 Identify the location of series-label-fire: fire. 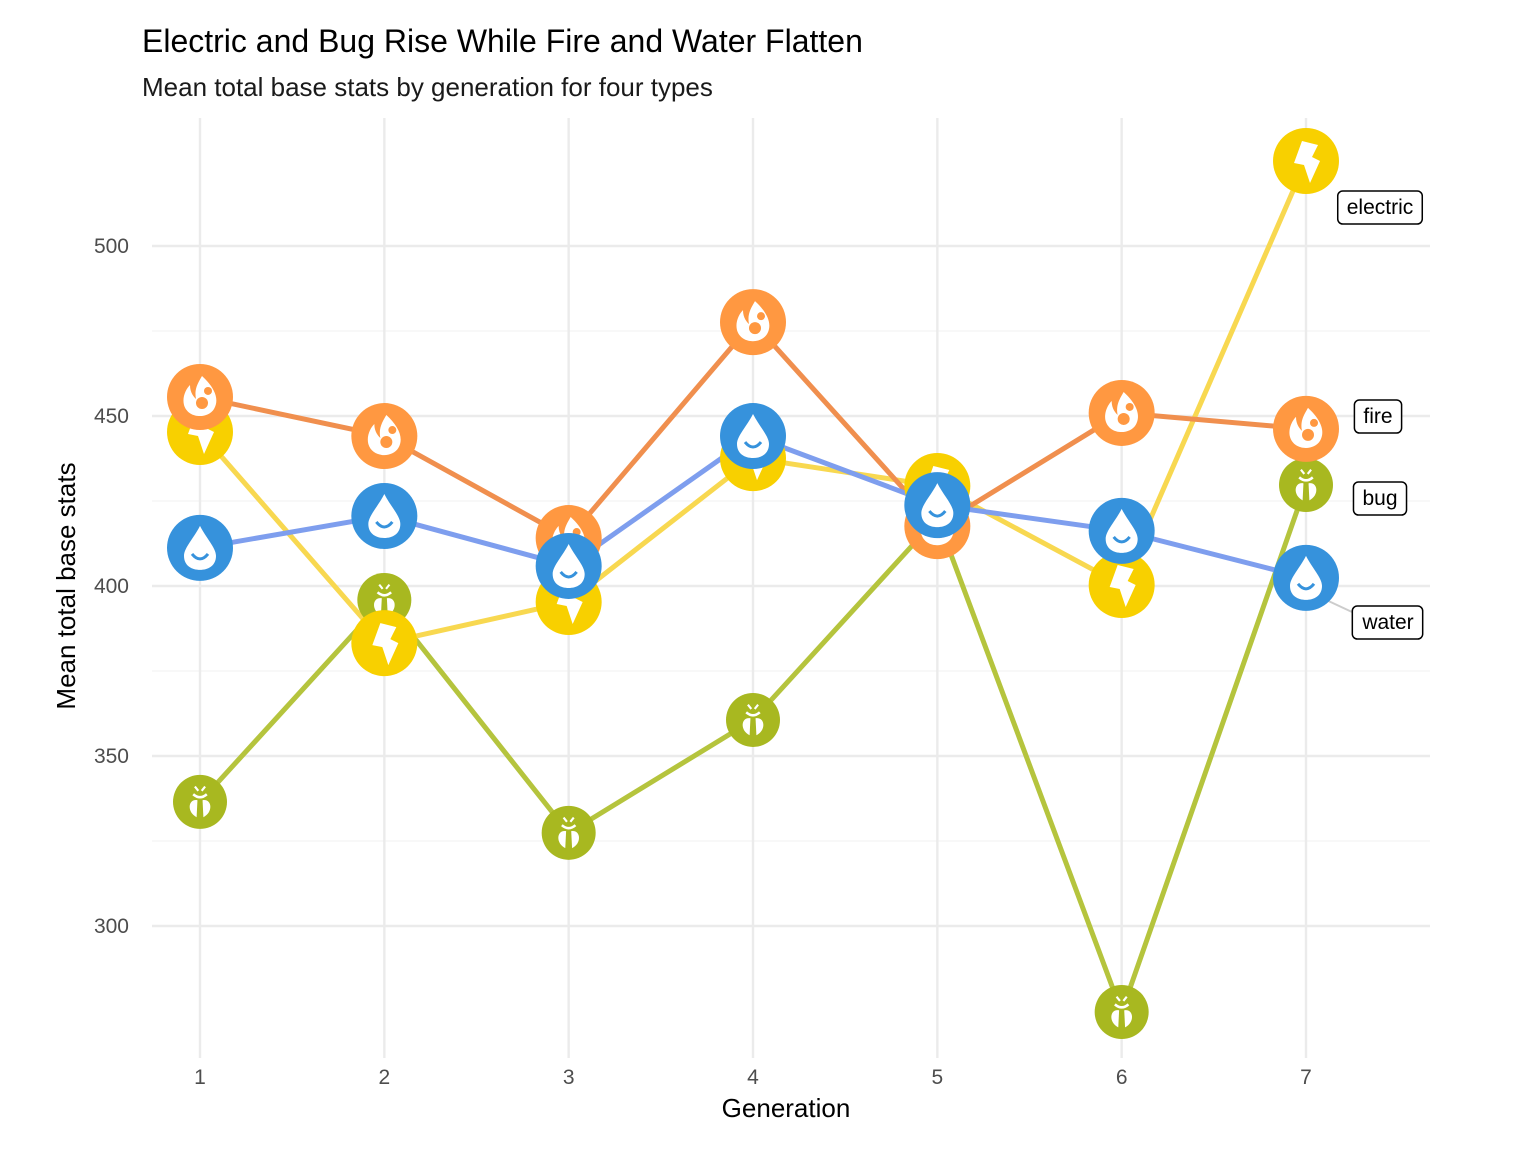
(1378, 416).